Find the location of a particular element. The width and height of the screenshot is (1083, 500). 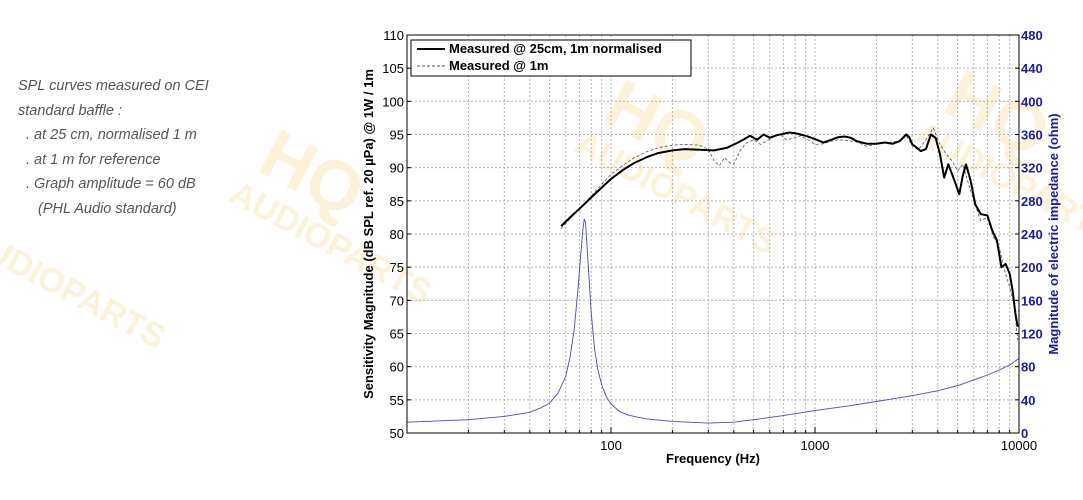

note-line-4: . at 1 m for reference is located at coordinates (93, 159).